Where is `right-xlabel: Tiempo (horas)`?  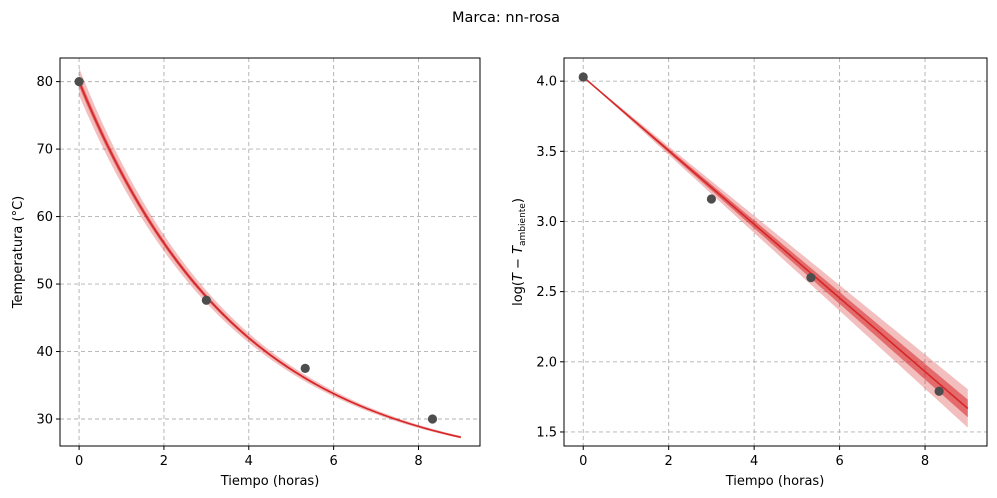 right-xlabel: Tiempo (horas) is located at coordinates (775, 481).